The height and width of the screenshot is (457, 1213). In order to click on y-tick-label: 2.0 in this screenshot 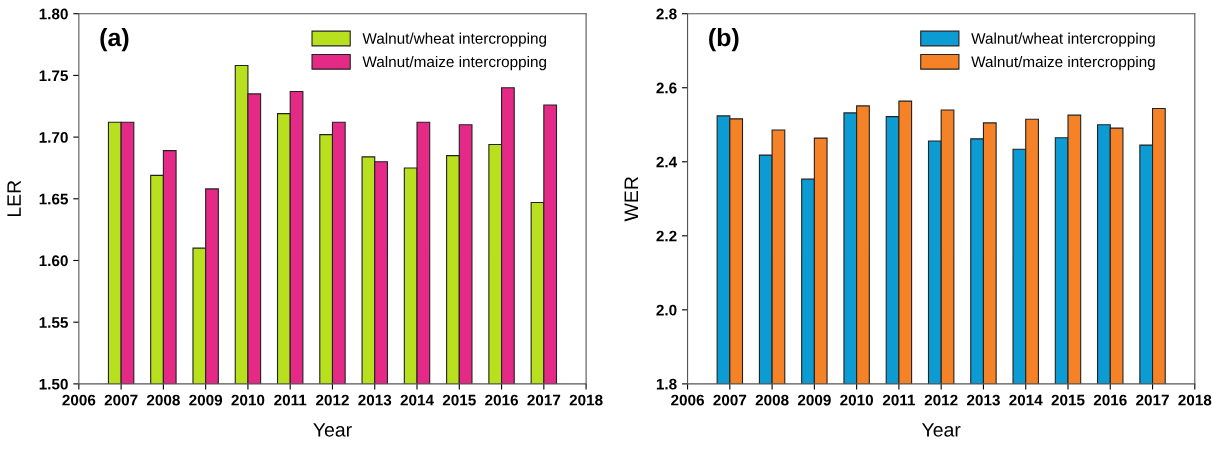, I will do `click(666, 310)`.